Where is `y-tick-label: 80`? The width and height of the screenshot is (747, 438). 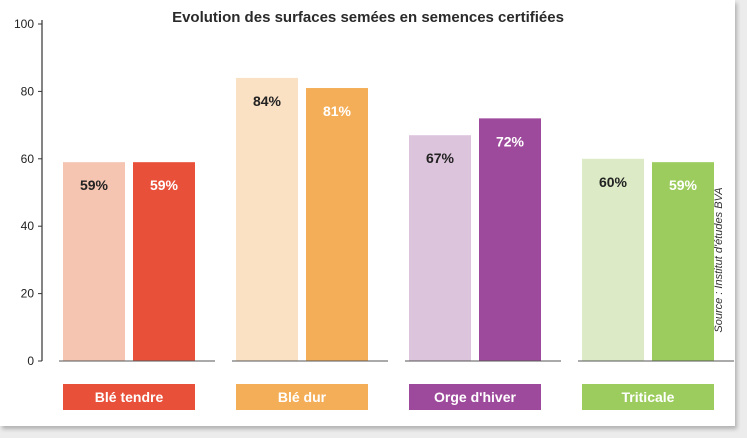 y-tick-label: 80 is located at coordinates (28, 91).